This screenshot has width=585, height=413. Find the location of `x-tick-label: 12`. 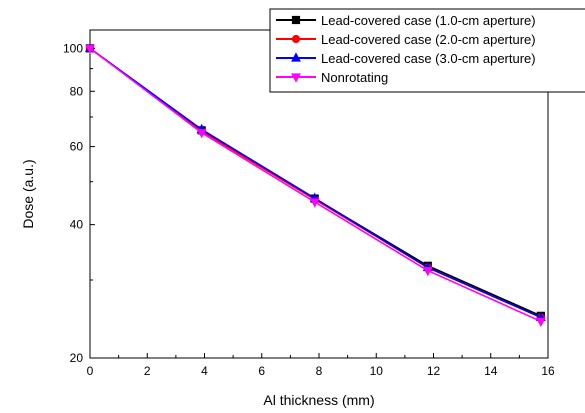

x-tick-label: 12 is located at coordinates (434, 371).